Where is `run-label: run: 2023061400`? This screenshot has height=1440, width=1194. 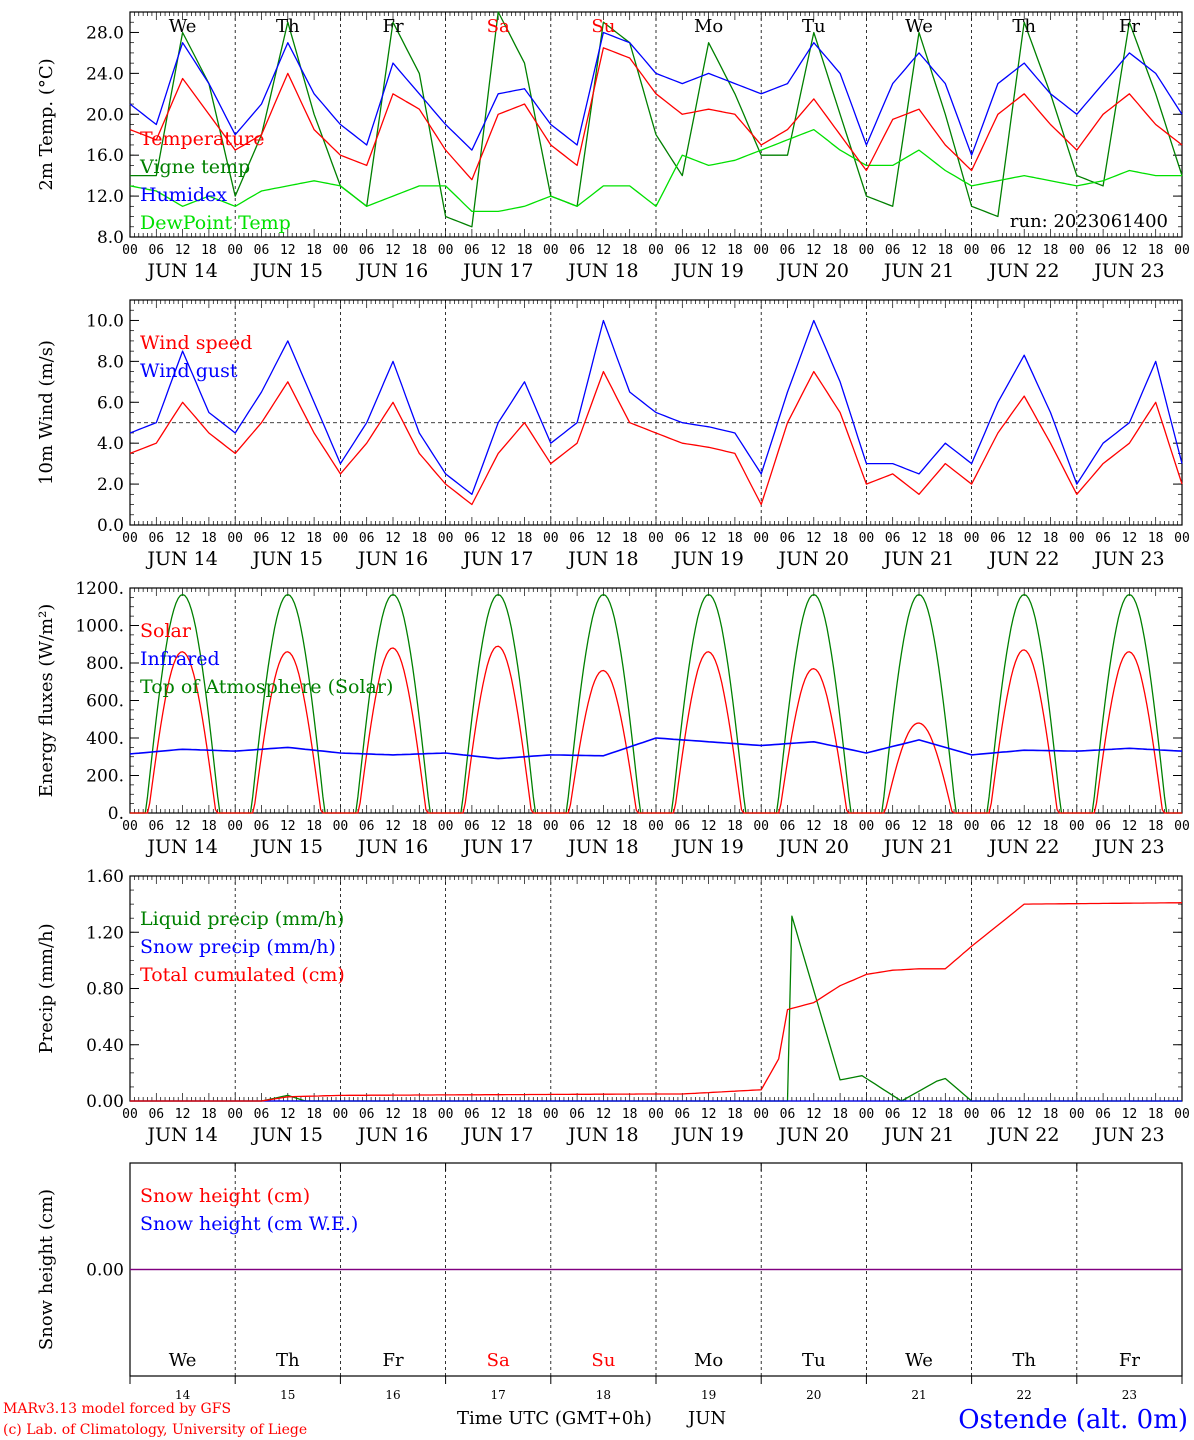 run-label: run: 2023061400 is located at coordinates (1089, 221).